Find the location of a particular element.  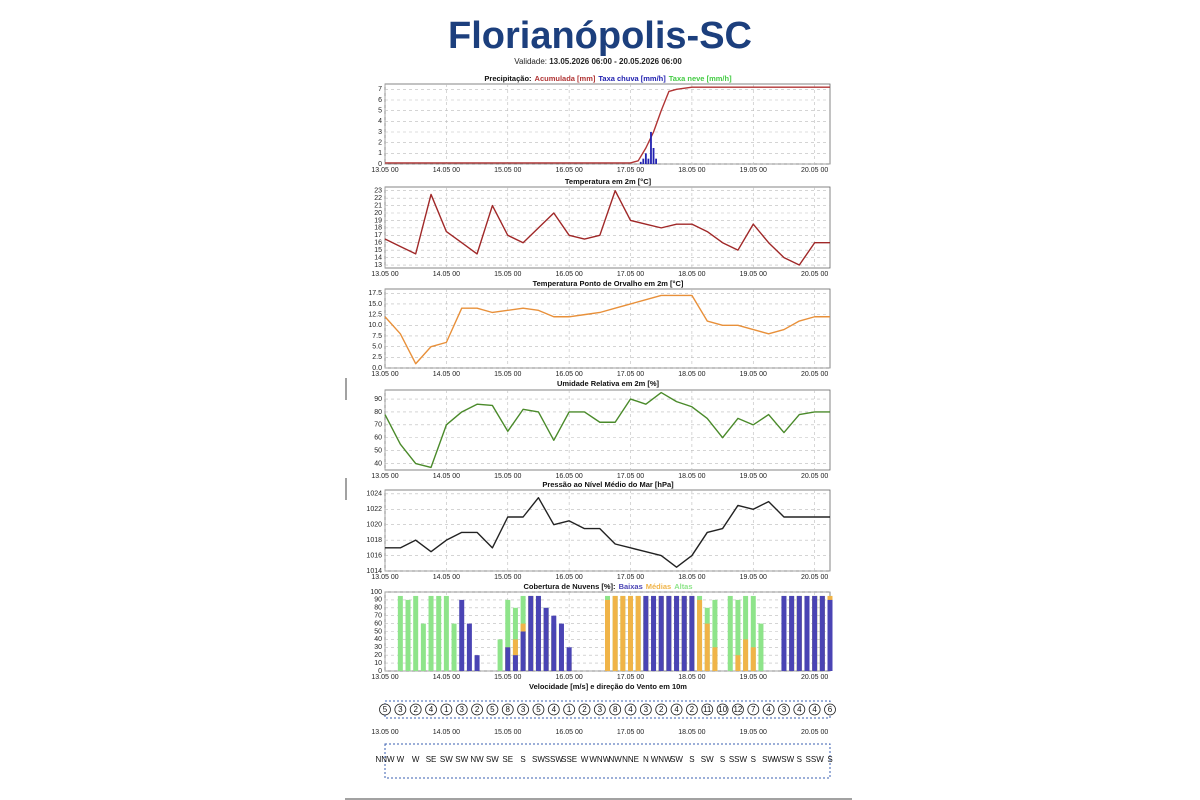

wind-speed-label: 12 is located at coordinates (737, 709).